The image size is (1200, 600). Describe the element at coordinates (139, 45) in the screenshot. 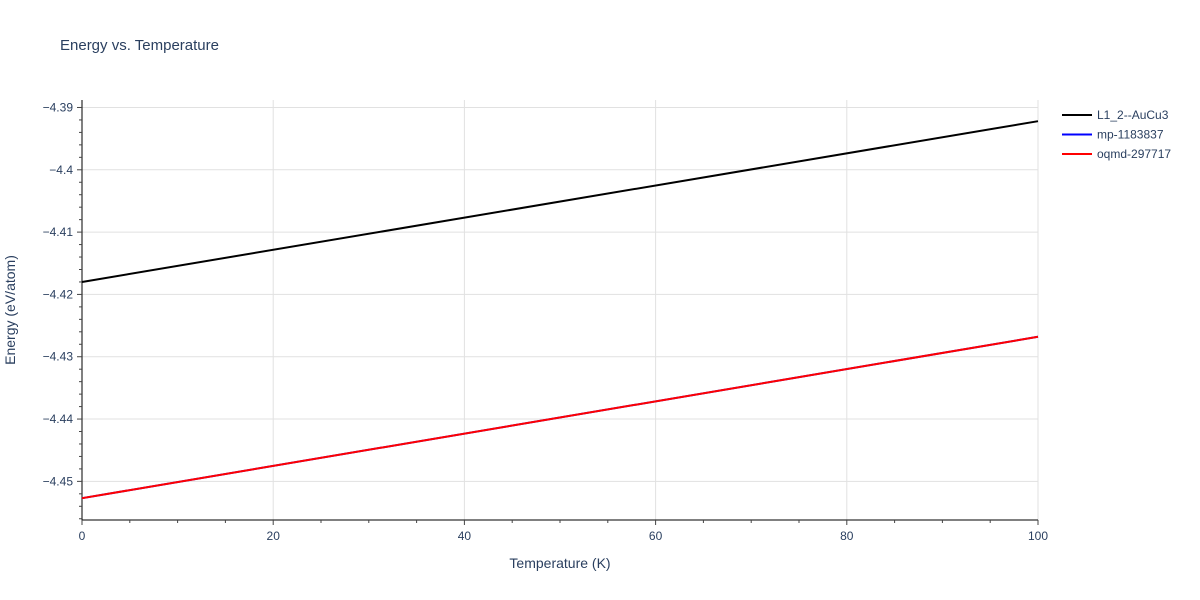

I see `chart-title: Energy vs. Temperature` at that location.